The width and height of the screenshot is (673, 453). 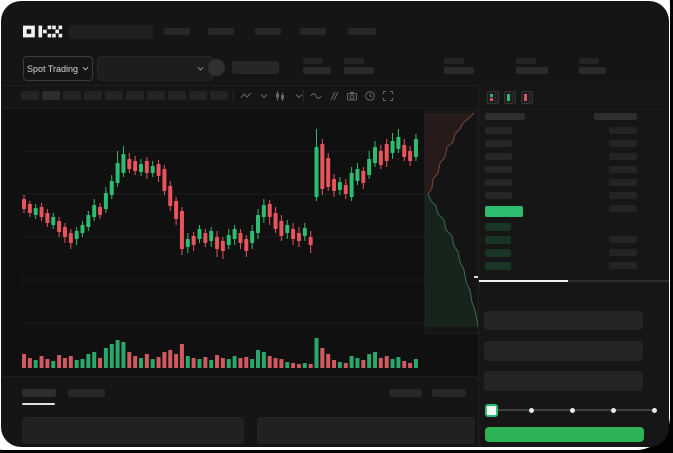 What do you see at coordinates (239, 411) in the screenshot?
I see `bottom-section` at bounding box center [239, 411].